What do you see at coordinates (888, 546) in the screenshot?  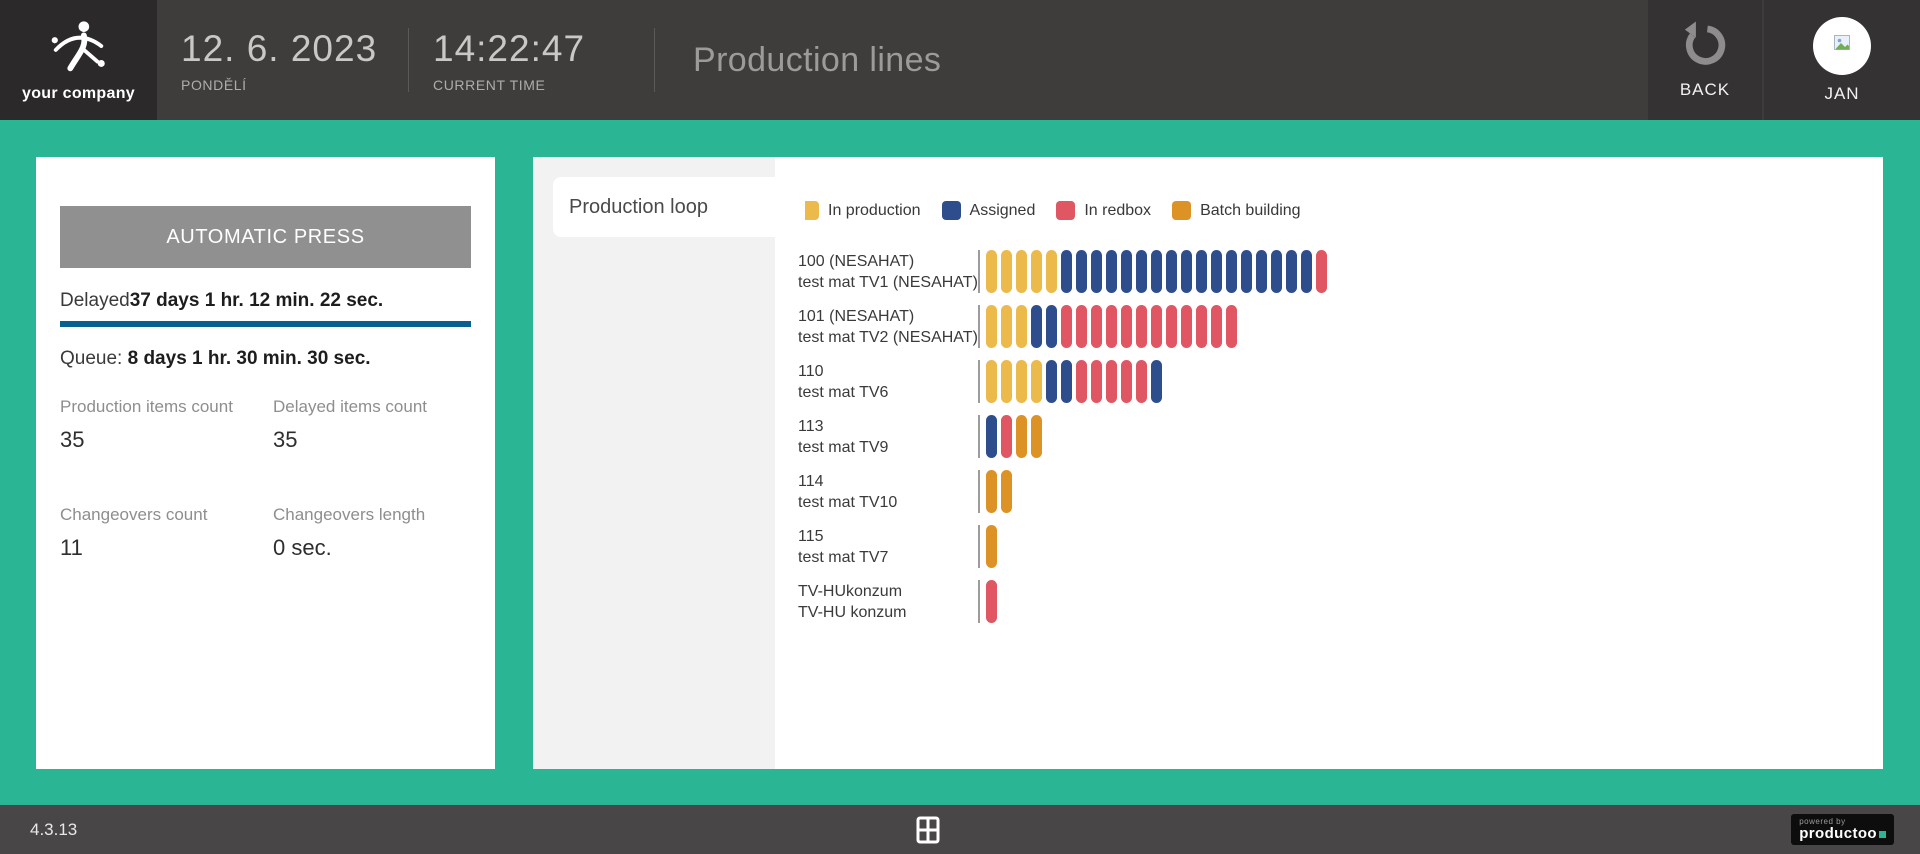 I see `row-label: 115 test mat TV7` at bounding box center [888, 546].